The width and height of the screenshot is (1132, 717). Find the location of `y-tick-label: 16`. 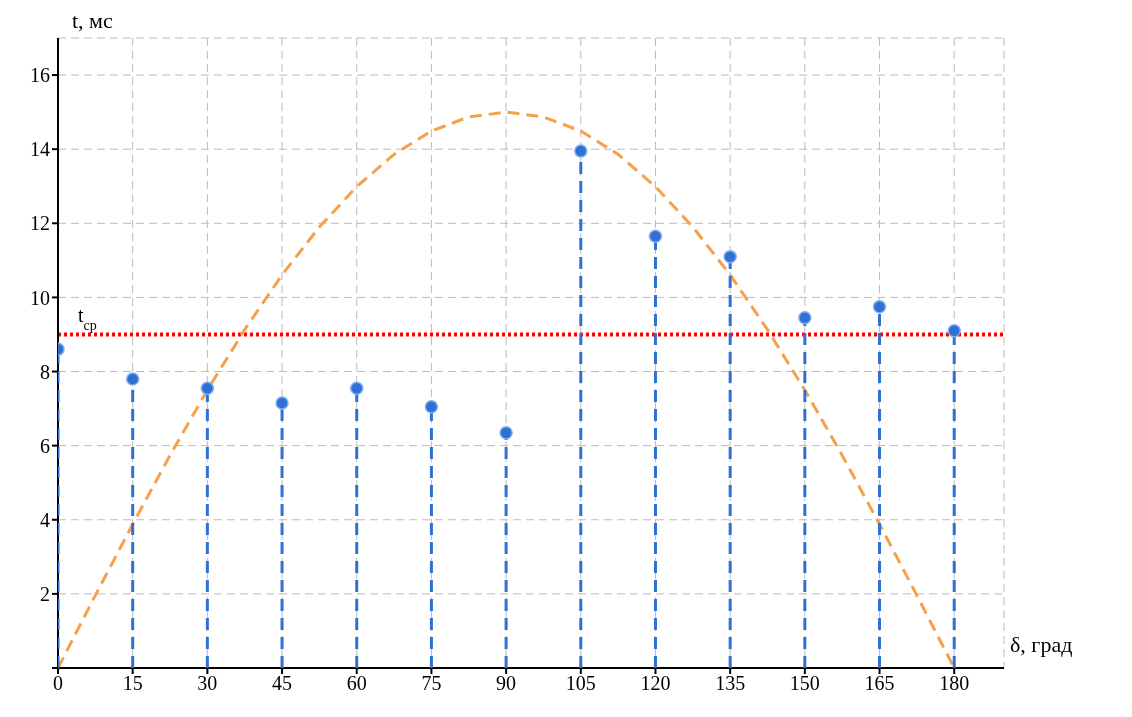

y-tick-label: 16 is located at coordinates (40, 75).